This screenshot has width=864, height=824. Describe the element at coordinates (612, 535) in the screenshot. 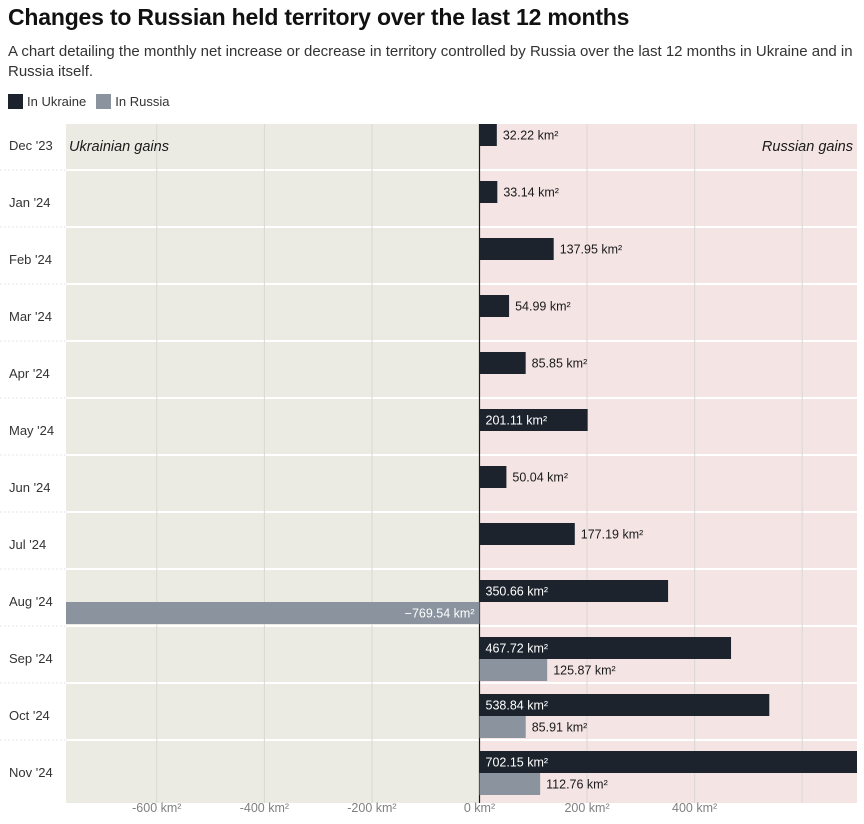

I see `data-label-in-ukraine: 177.19 km²` at that location.